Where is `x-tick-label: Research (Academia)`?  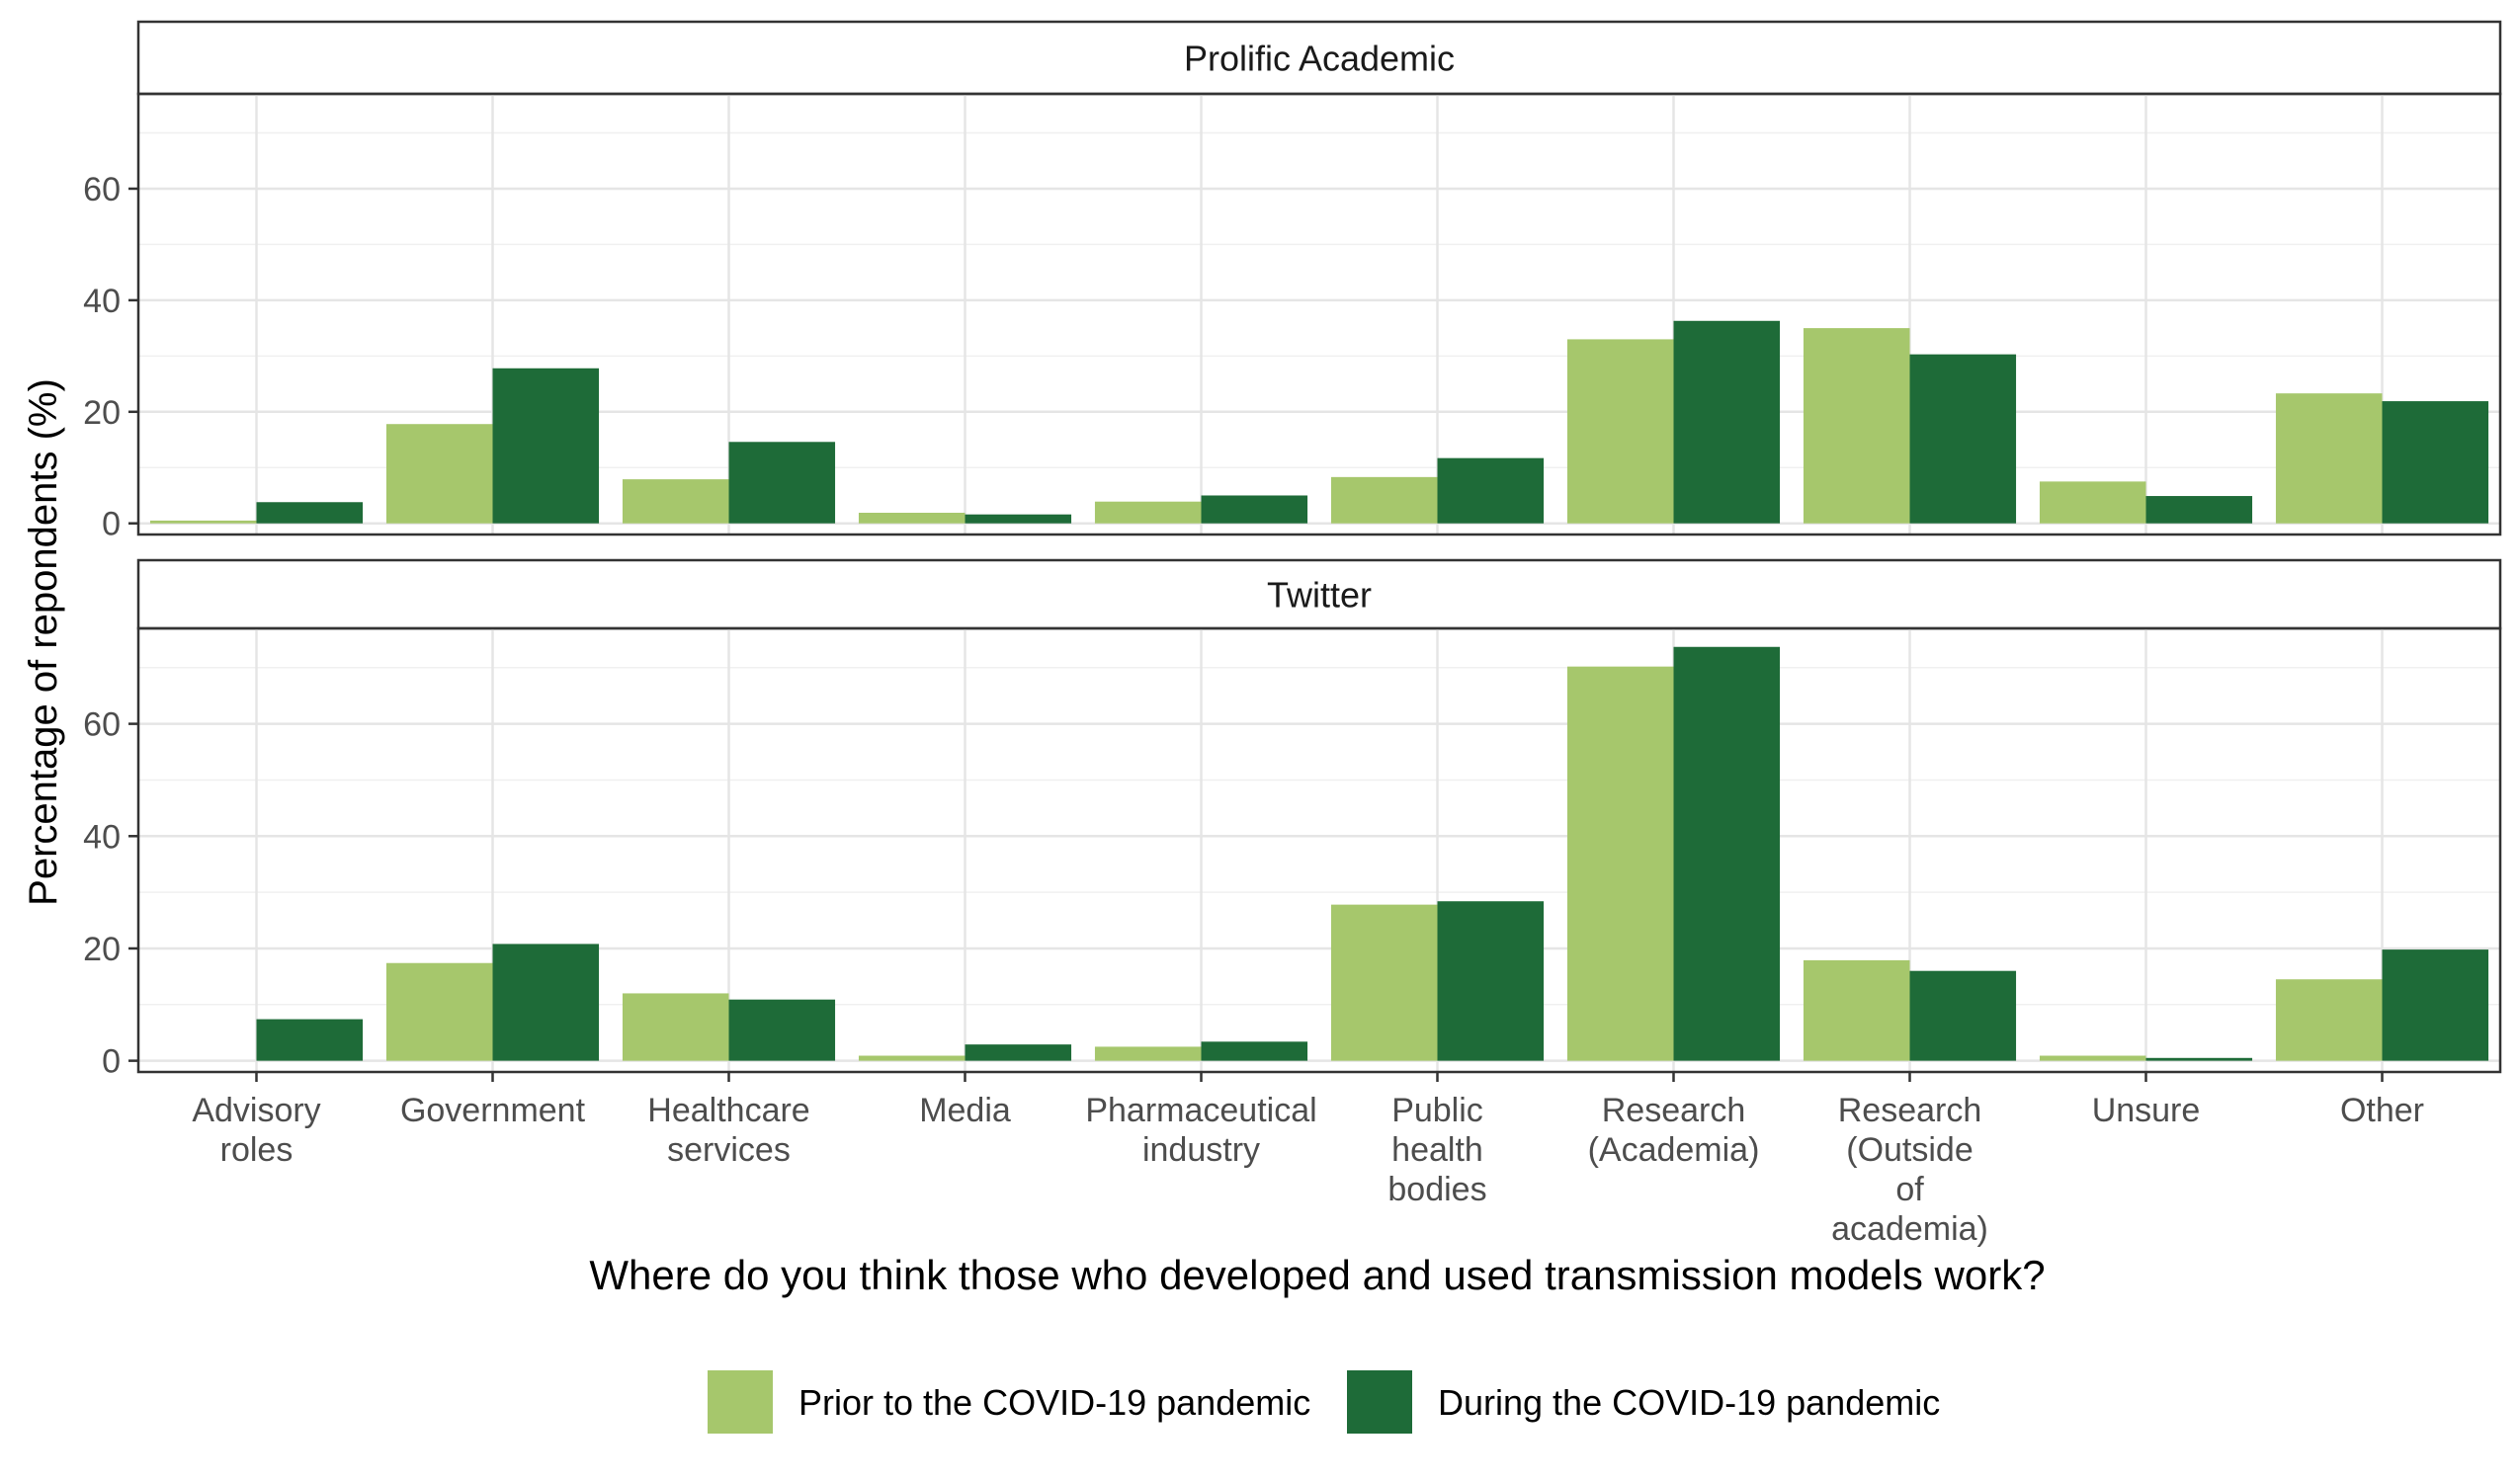
x-tick-label: Research (Academia) is located at coordinates (1674, 1130).